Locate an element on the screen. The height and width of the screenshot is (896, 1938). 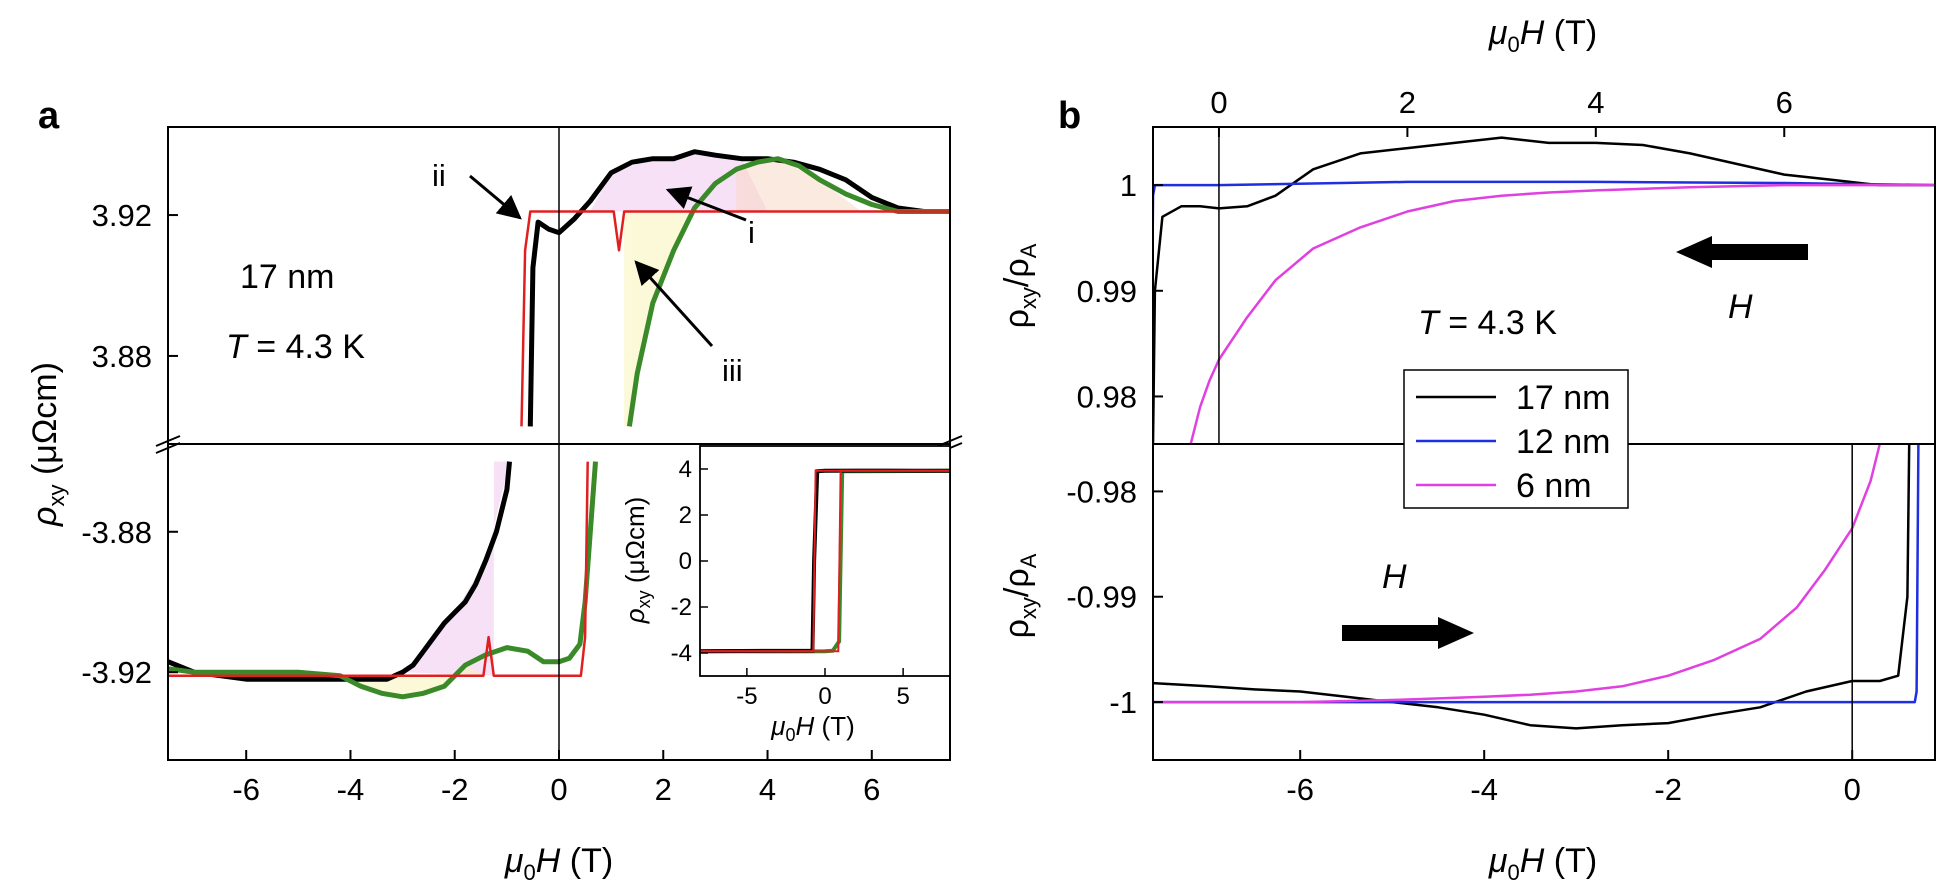
panel-a-xtick-label: 0 is located at coordinates (558, 789).